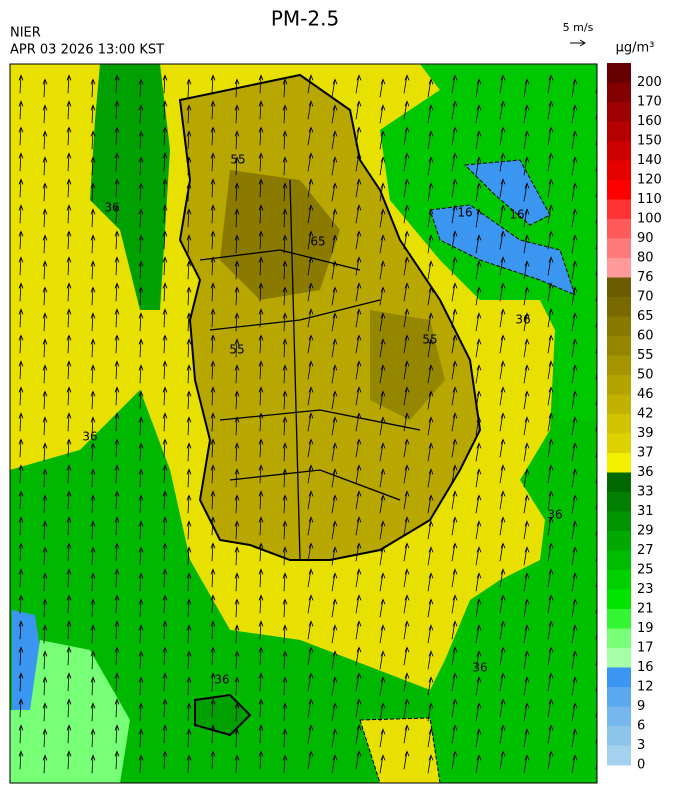  I want to click on contour-label: 55, so click(236, 350).